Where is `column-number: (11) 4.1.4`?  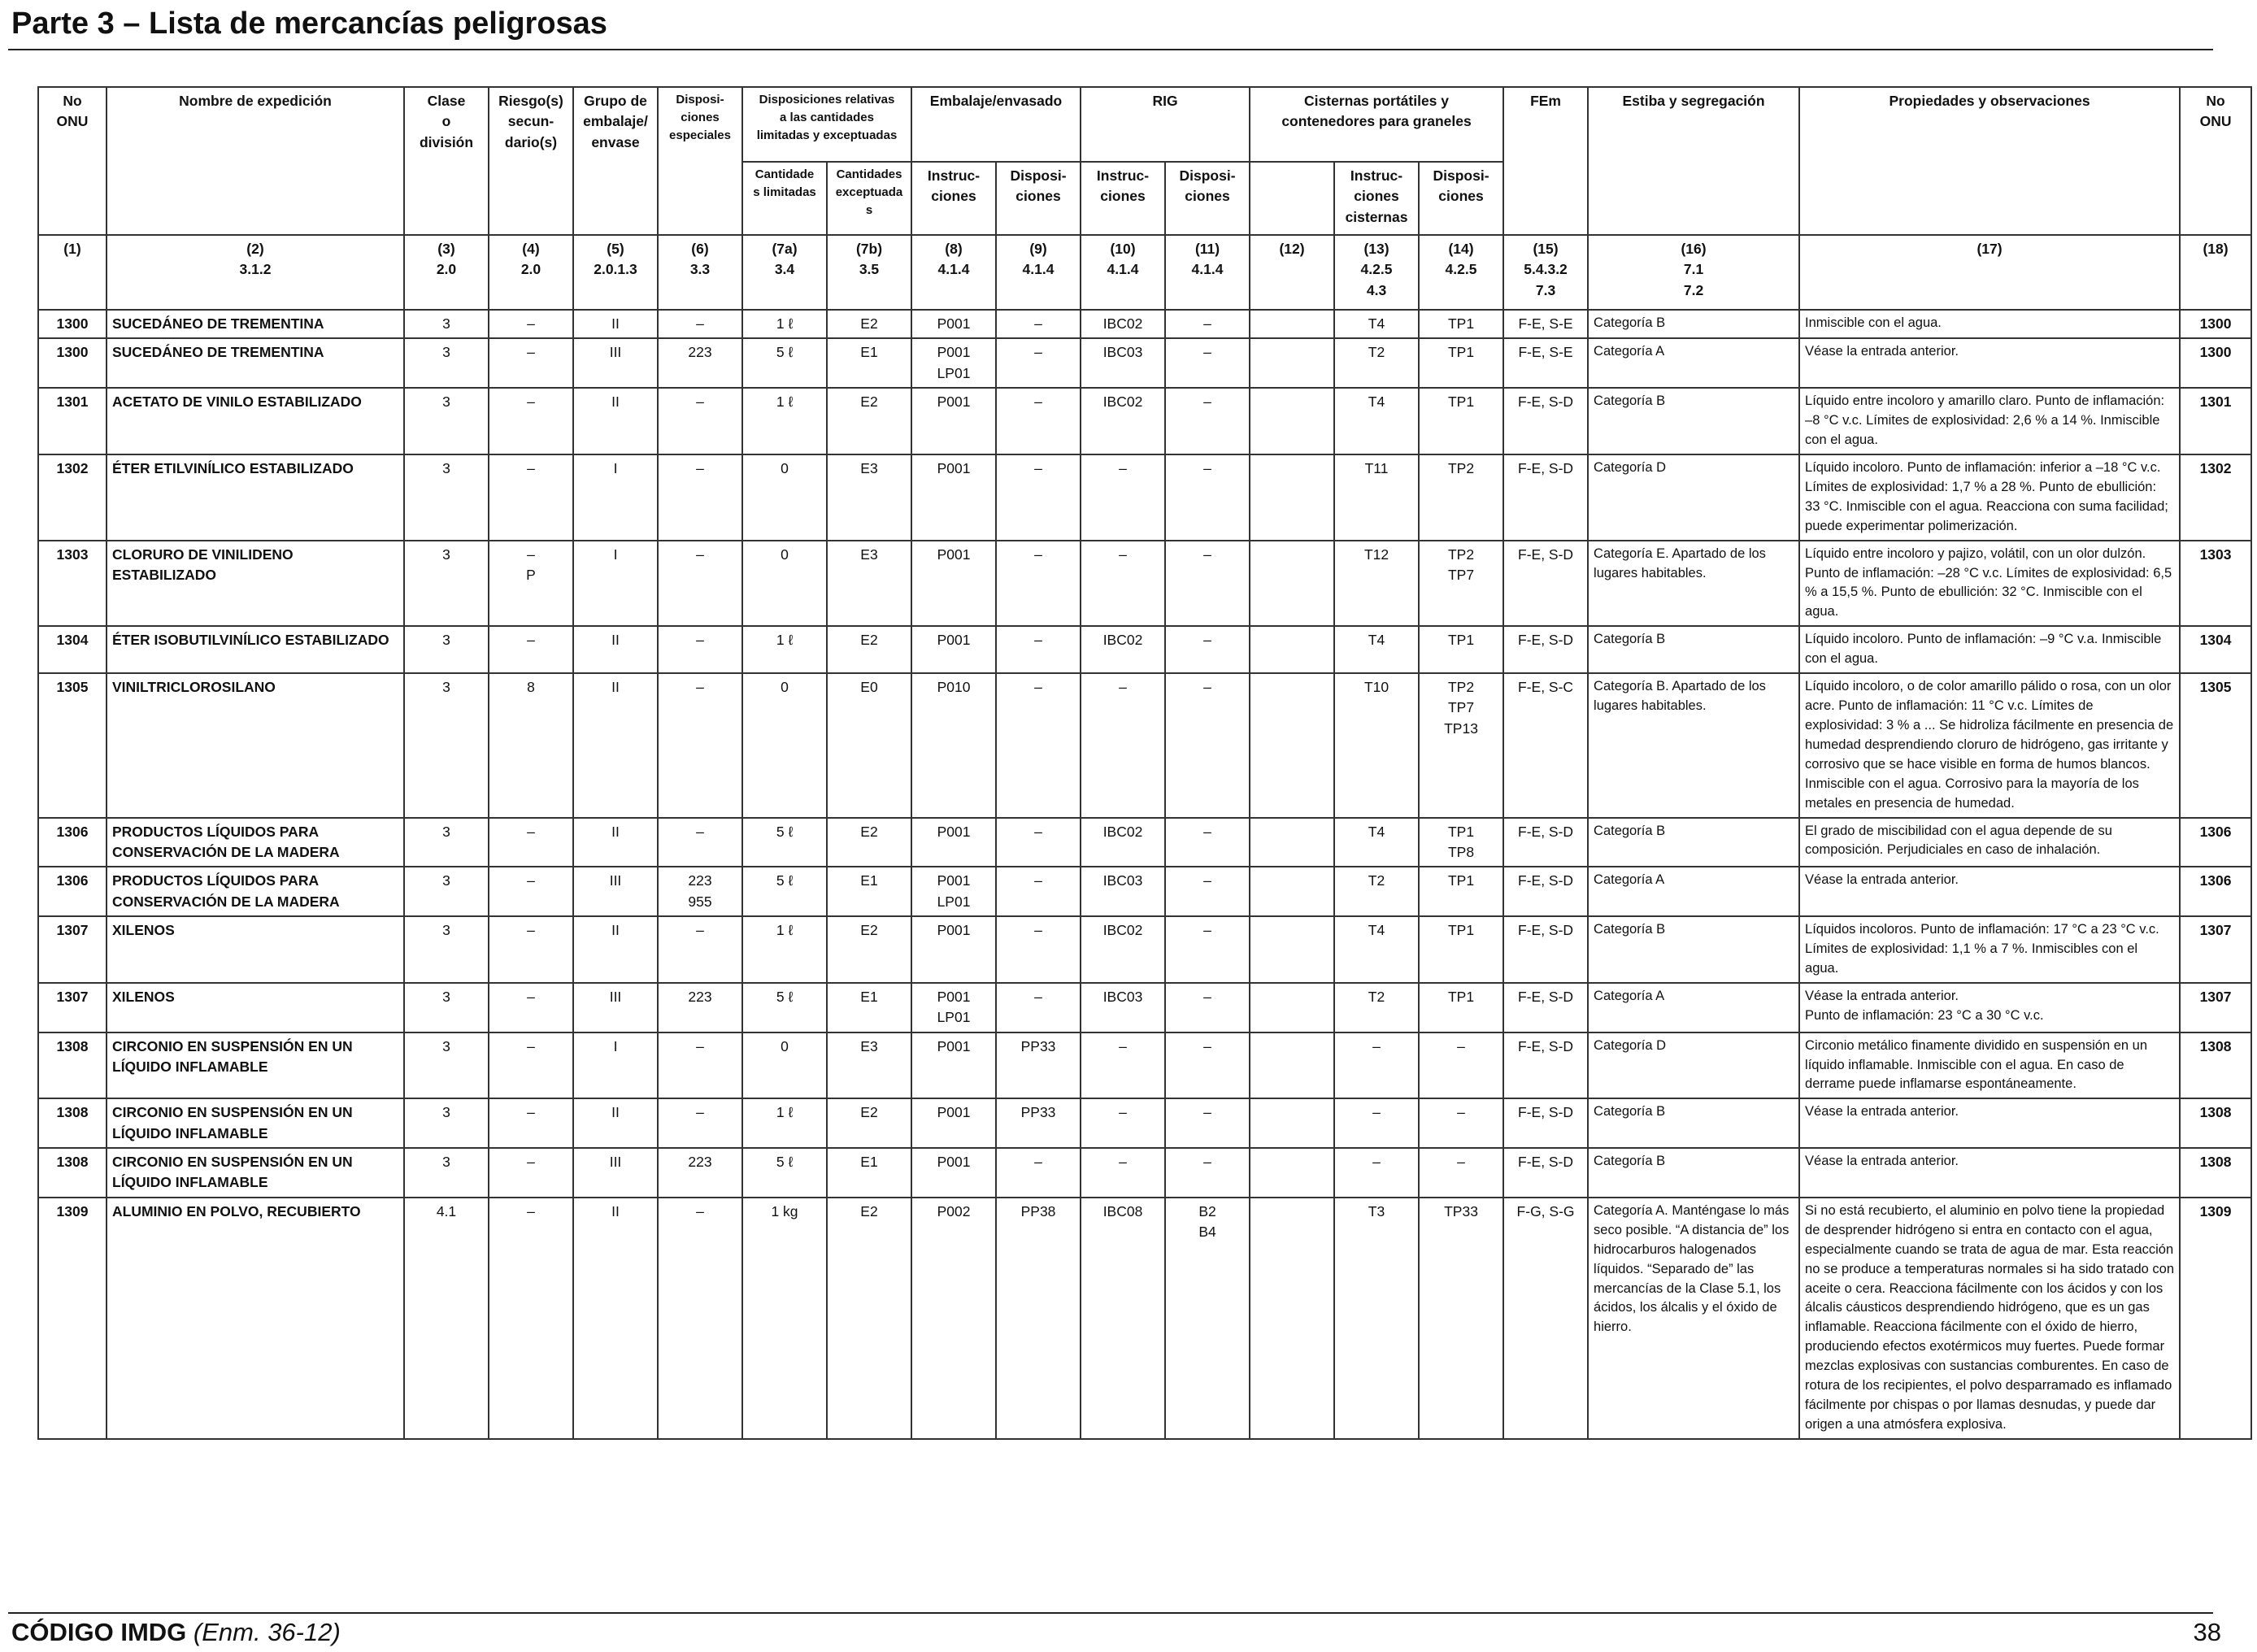
column-number: (11) 4.1.4 is located at coordinates (1207, 272).